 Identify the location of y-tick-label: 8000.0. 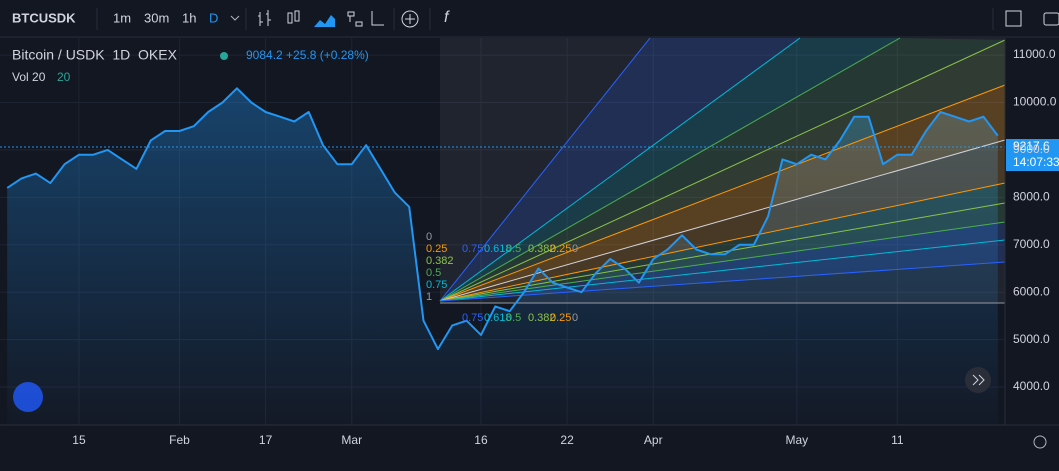
(1031, 197).